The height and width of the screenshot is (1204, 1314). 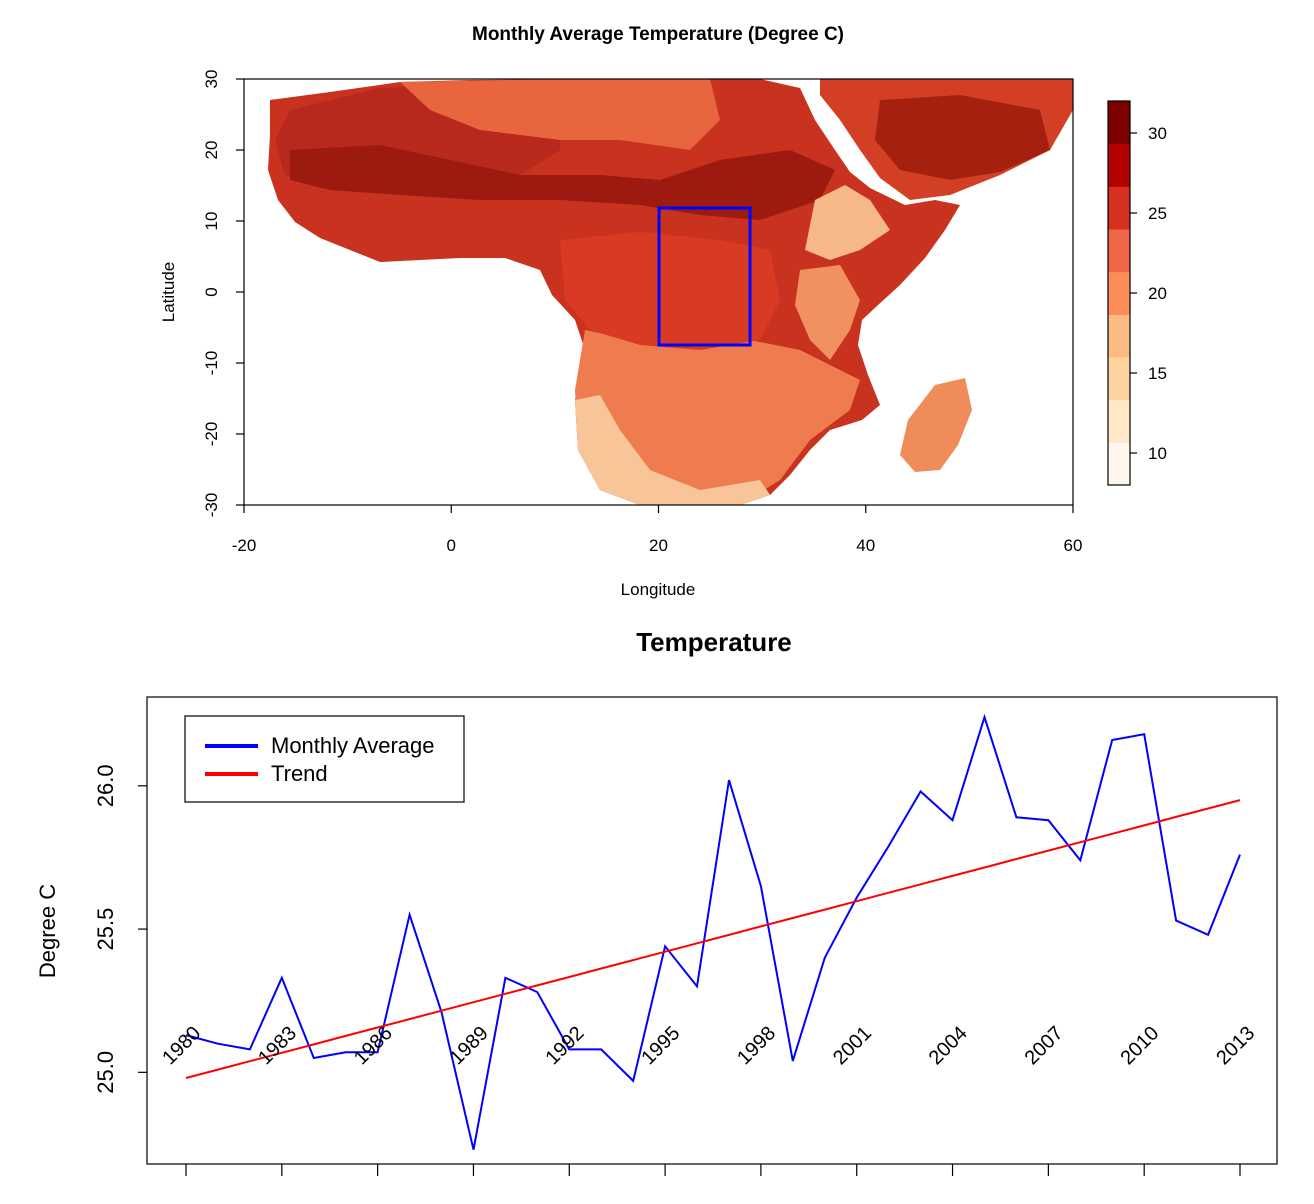 What do you see at coordinates (562, 182) in the screenshot?
I see `sahel-dark` at bounding box center [562, 182].